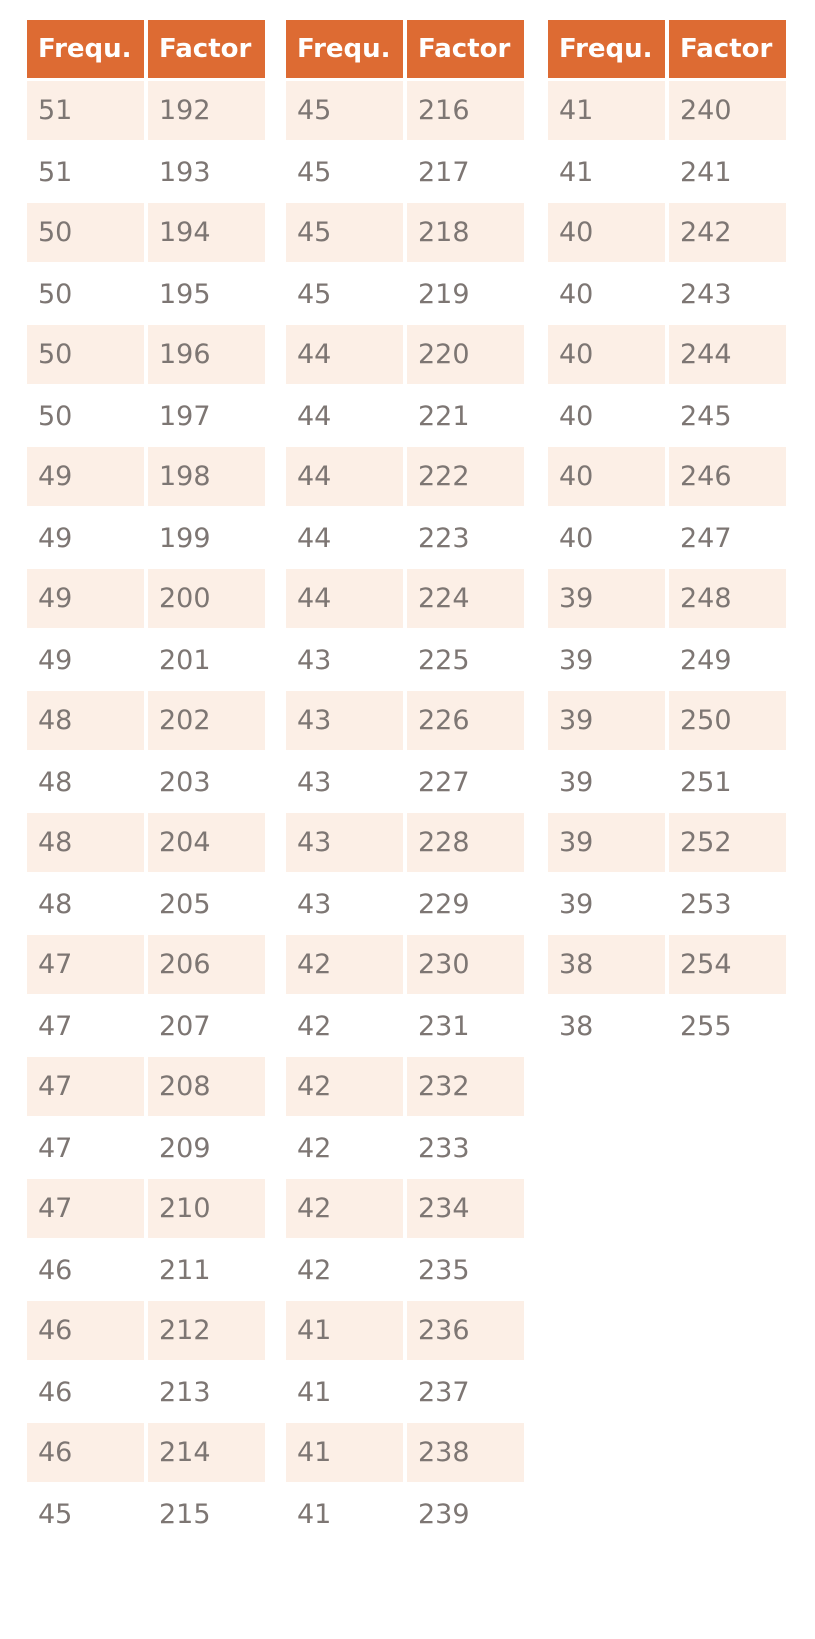  Describe the element at coordinates (727, 538) in the screenshot. I see `table-row: 247` at that location.